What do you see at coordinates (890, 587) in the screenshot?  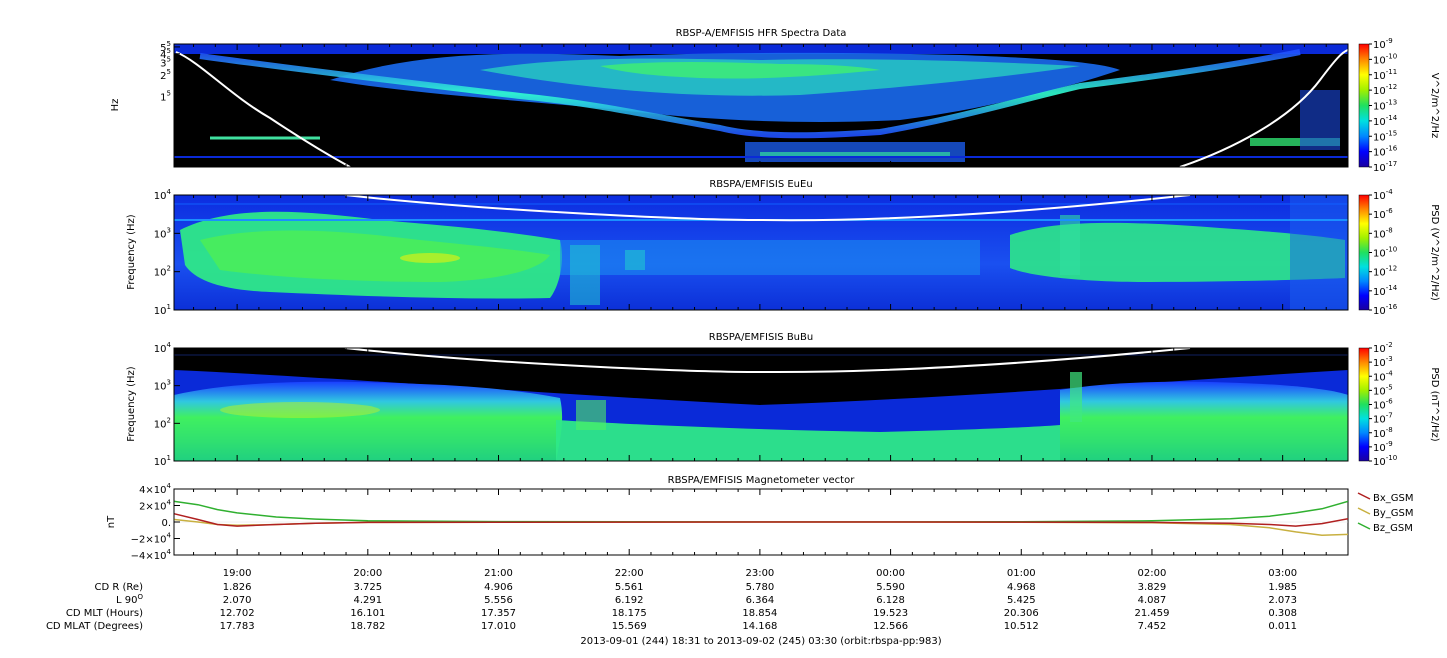 I see `ephemeris-value: 5.590` at bounding box center [890, 587].